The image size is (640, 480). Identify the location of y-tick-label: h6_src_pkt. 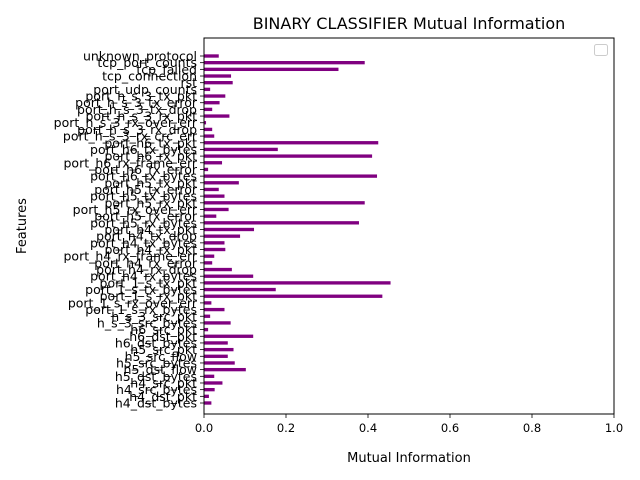
(163, 329).